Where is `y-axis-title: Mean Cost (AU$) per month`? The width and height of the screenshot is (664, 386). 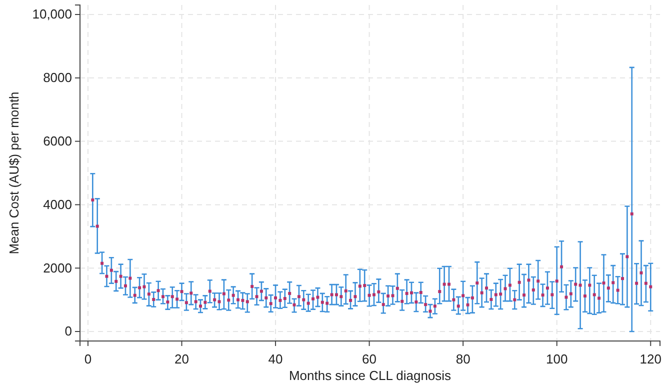
y-axis-title: Mean Cost (AU$) per month is located at coordinates (14, 173).